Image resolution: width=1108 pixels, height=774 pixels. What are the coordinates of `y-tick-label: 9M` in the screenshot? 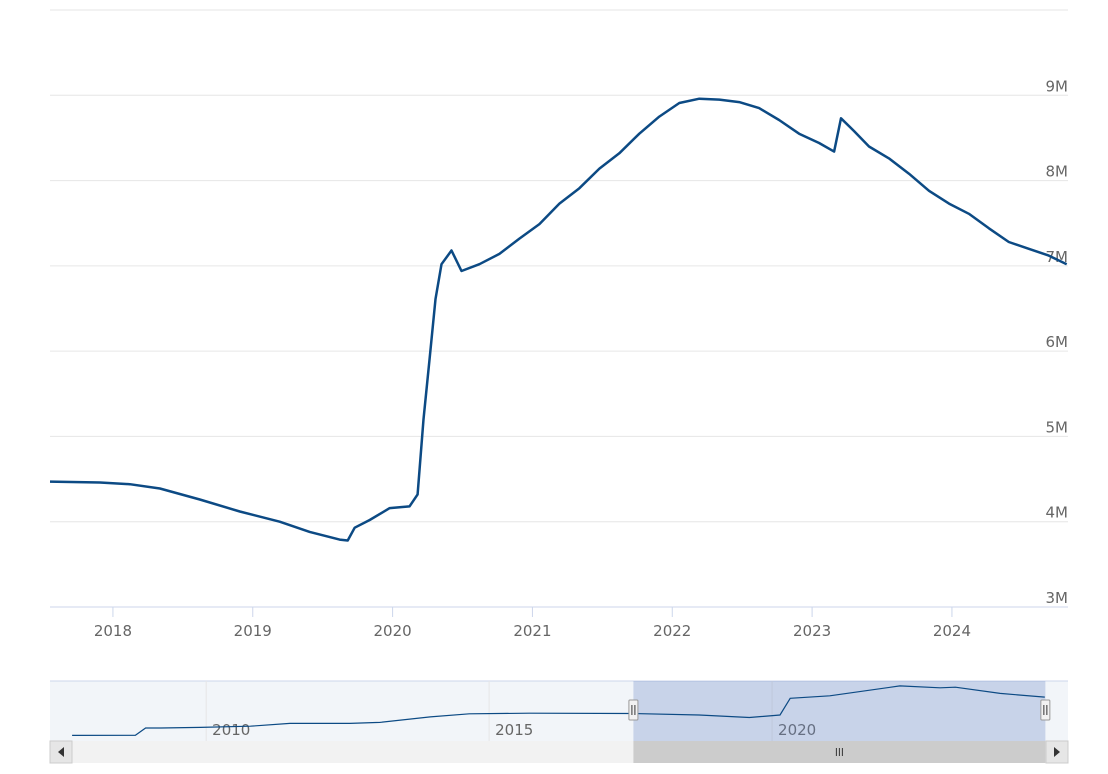 It's located at (1057, 86).